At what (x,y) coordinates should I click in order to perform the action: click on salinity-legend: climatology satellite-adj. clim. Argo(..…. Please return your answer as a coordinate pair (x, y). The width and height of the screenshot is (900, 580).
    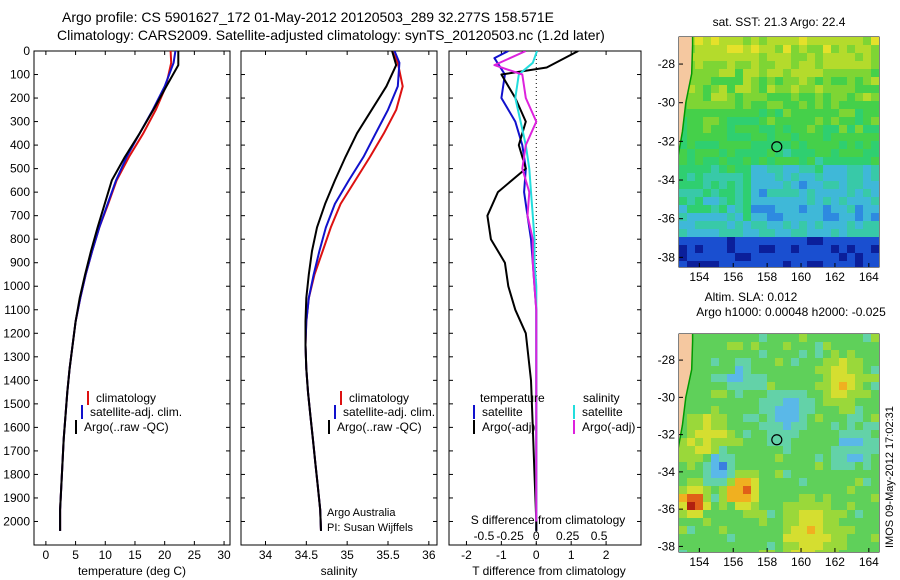
    Looking at the image, I should click on (381, 412).